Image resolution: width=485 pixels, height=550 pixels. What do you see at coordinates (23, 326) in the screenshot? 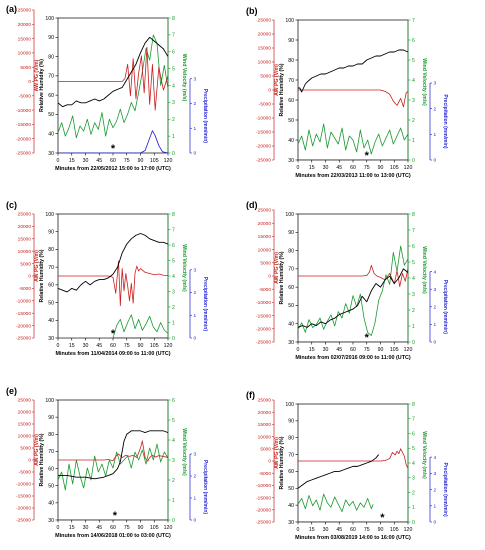
I see `apg-tick-label: -20000` at bounding box center [23, 326].